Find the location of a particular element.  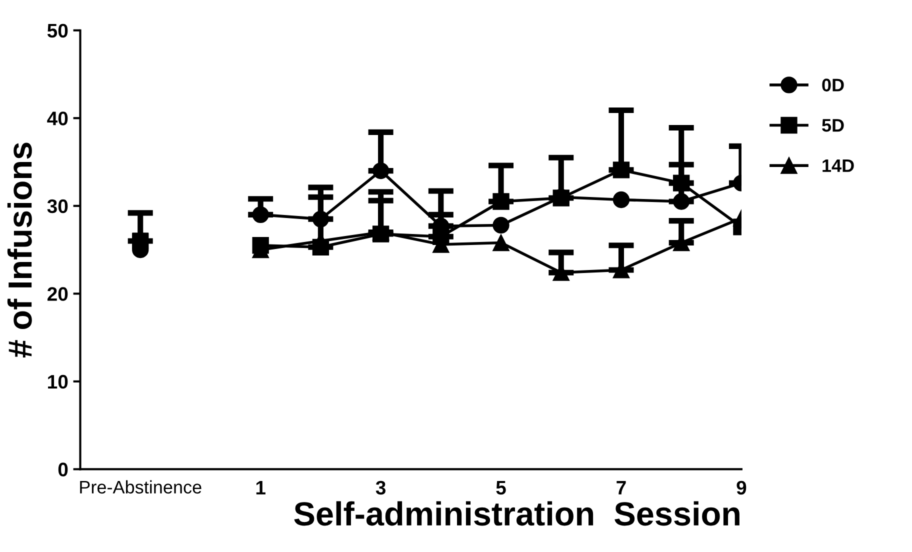

y-tick-label: 20 is located at coordinates (58, 294).